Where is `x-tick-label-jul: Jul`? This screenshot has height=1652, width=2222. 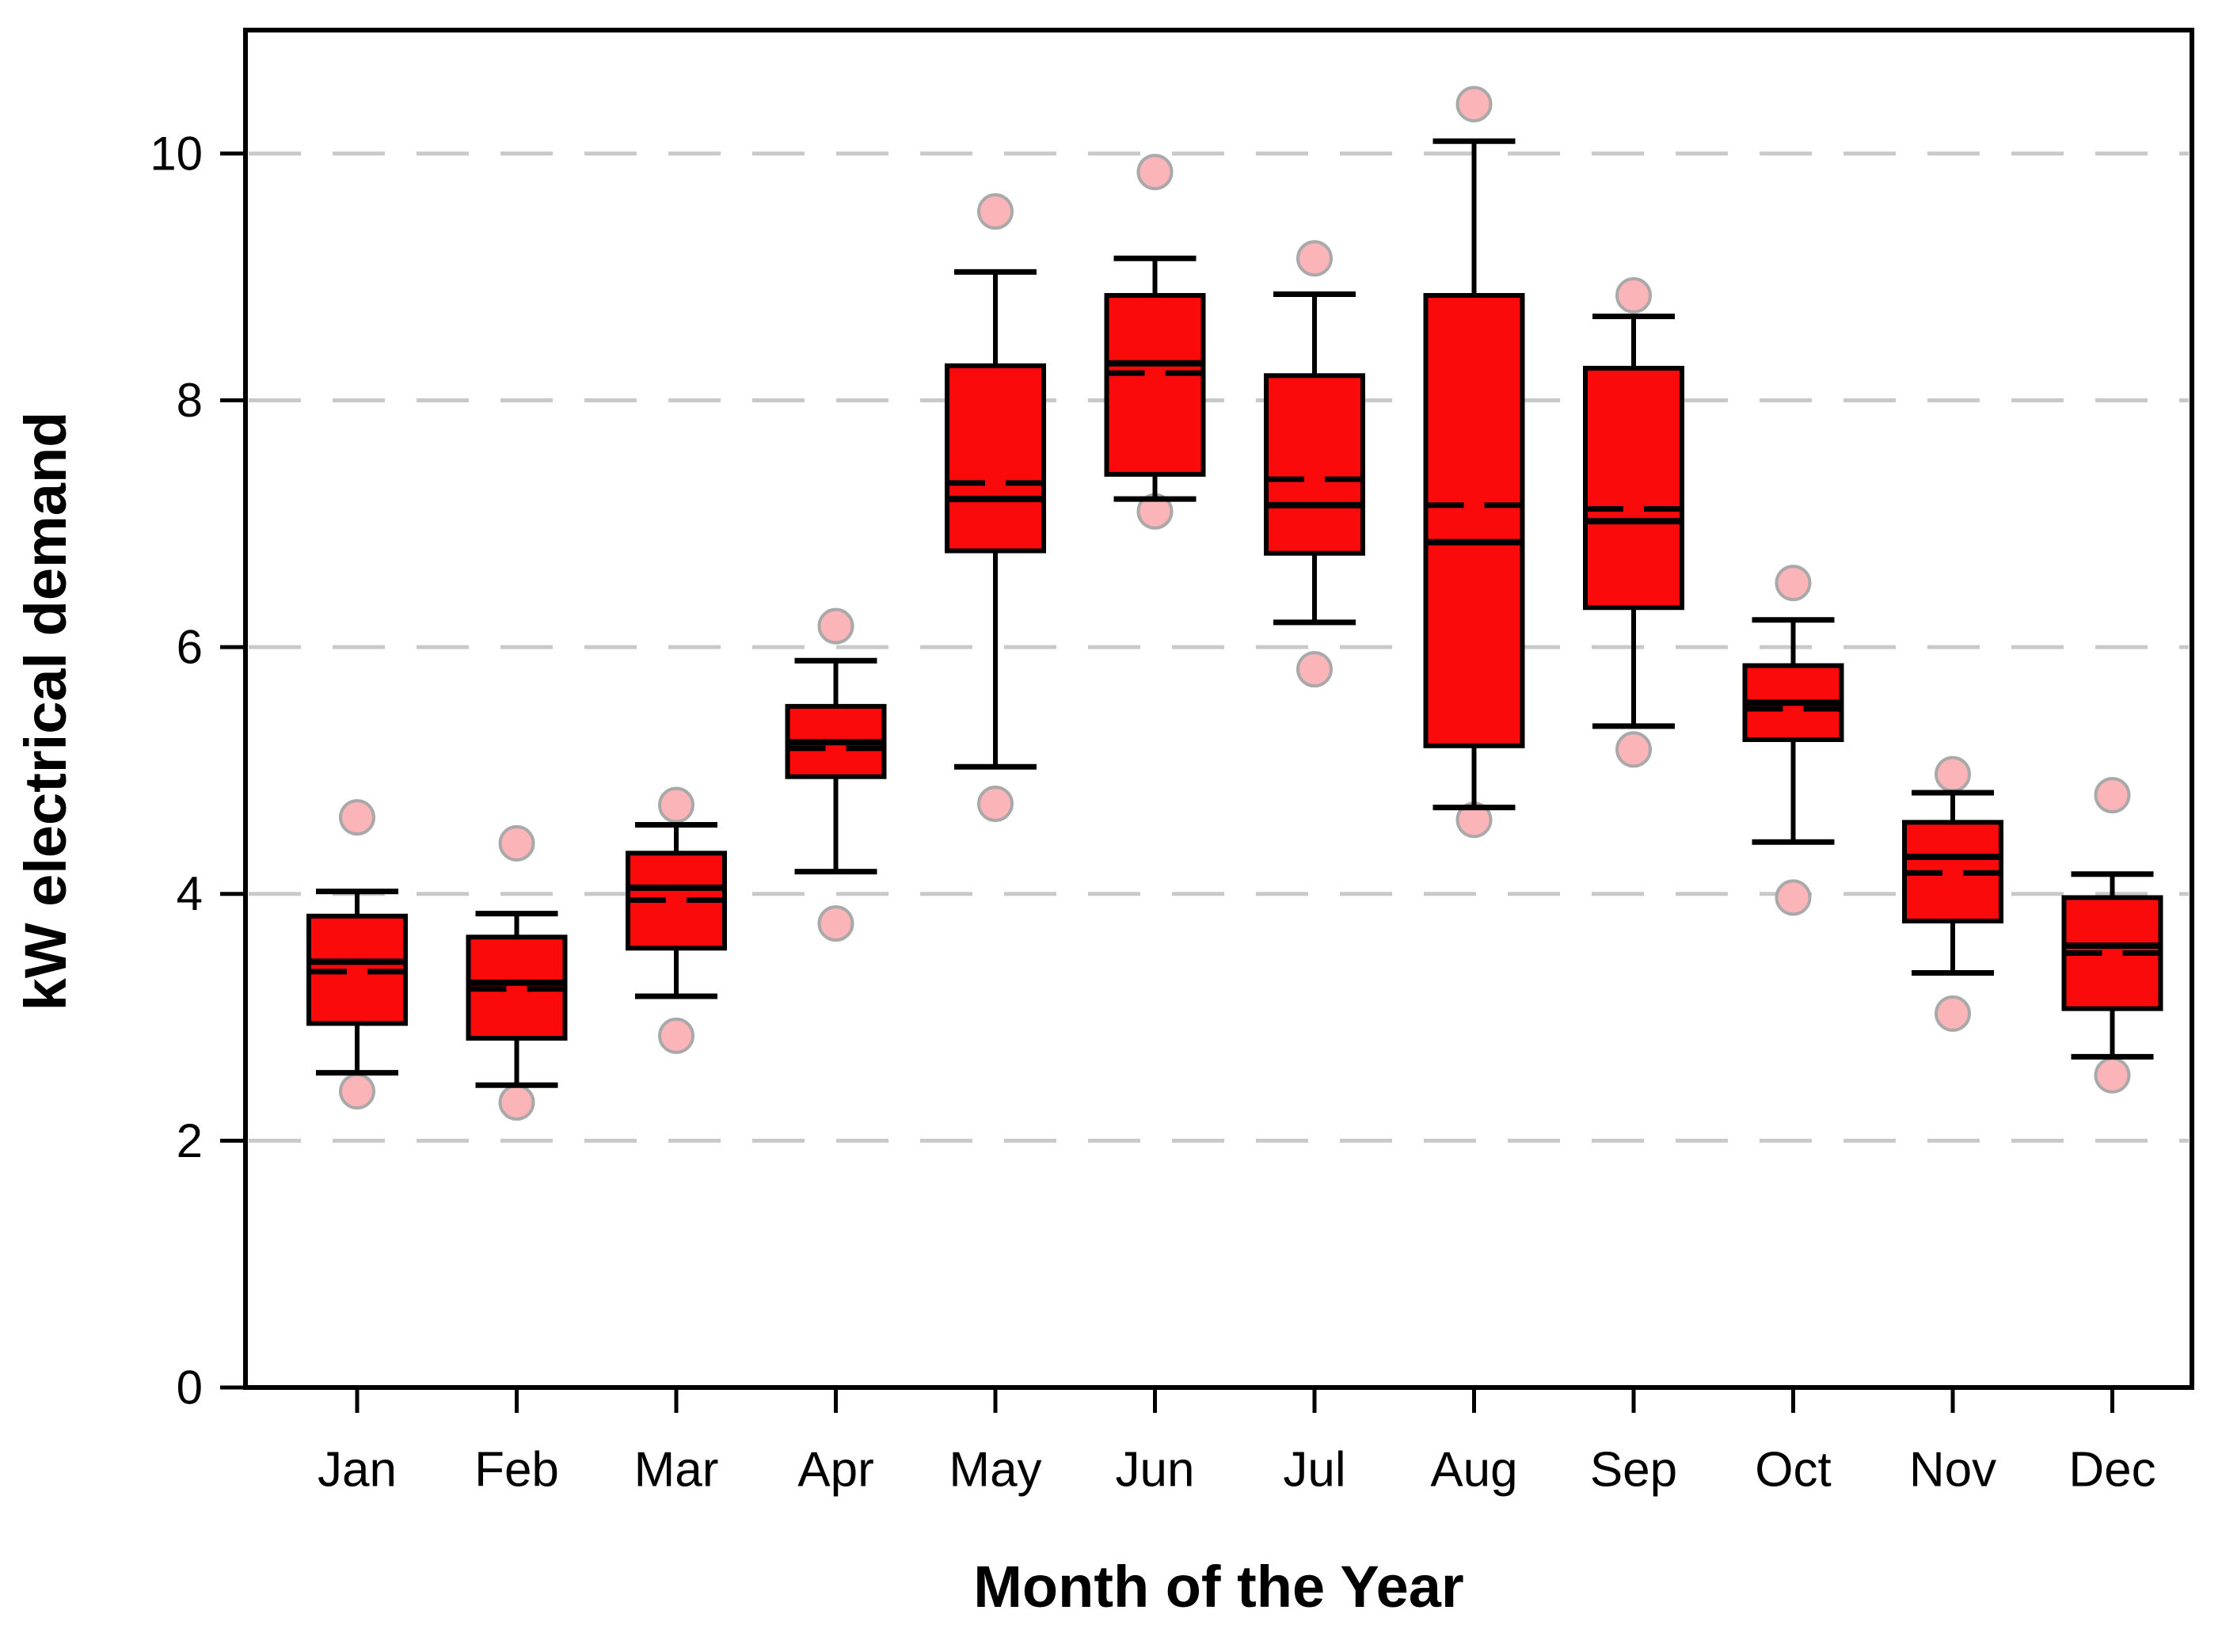
x-tick-label-jul: Jul is located at coordinates (1314, 1470).